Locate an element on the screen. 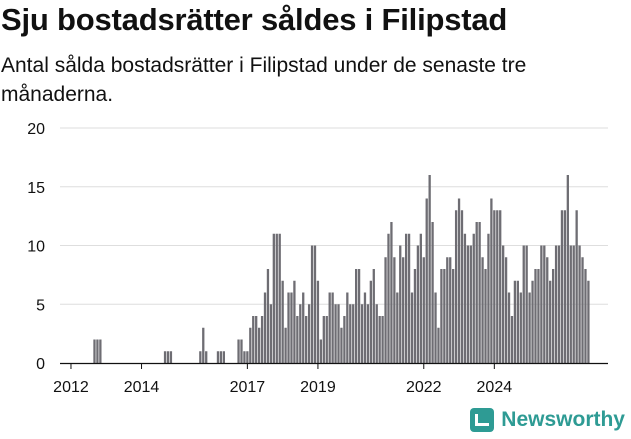 The image size is (631, 439). x-tick-label: 2022 is located at coordinates (424, 387).